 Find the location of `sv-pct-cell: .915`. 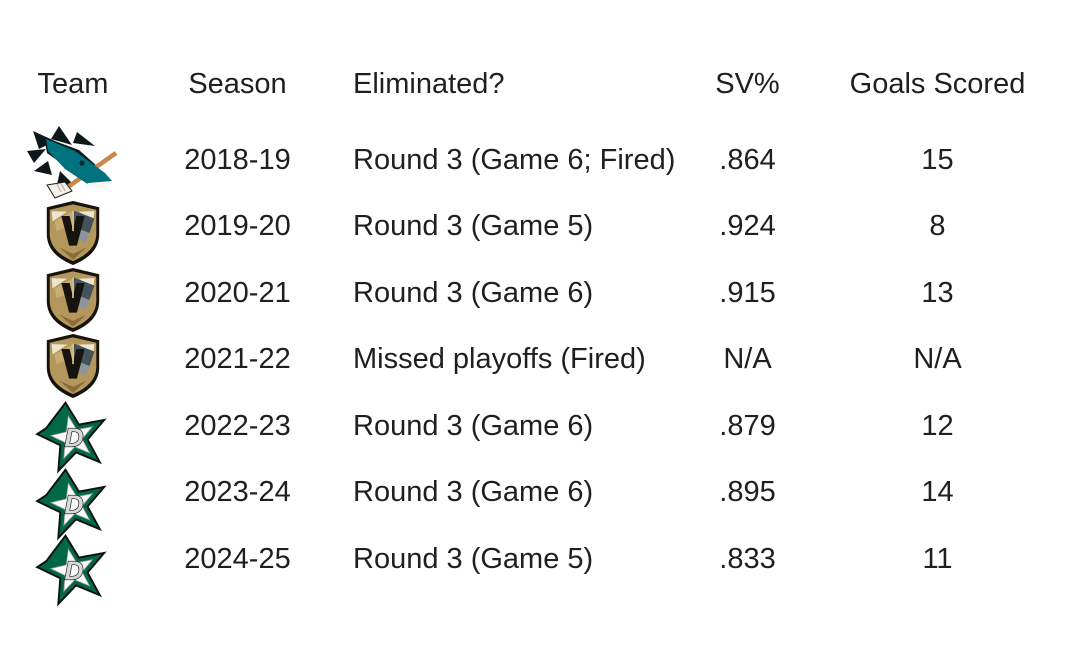

sv-pct-cell: .915 is located at coordinates (747, 292).